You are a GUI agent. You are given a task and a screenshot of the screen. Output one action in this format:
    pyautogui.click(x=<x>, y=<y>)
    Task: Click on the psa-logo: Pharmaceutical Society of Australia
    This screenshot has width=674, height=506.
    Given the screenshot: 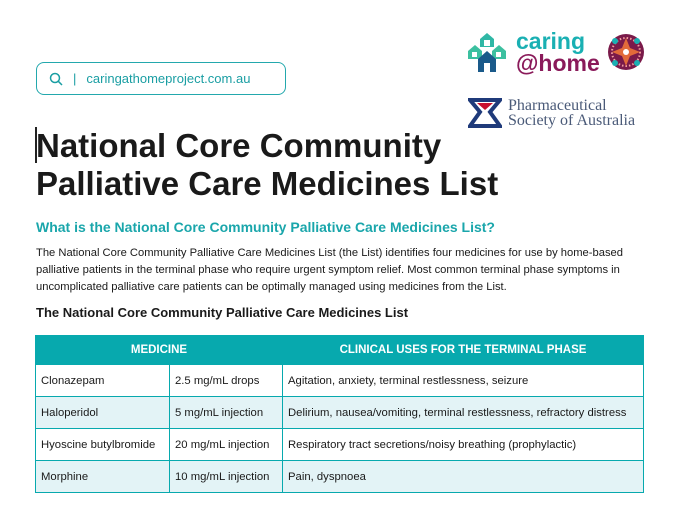 What is the action you would take?
    pyautogui.click(x=552, y=113)
    